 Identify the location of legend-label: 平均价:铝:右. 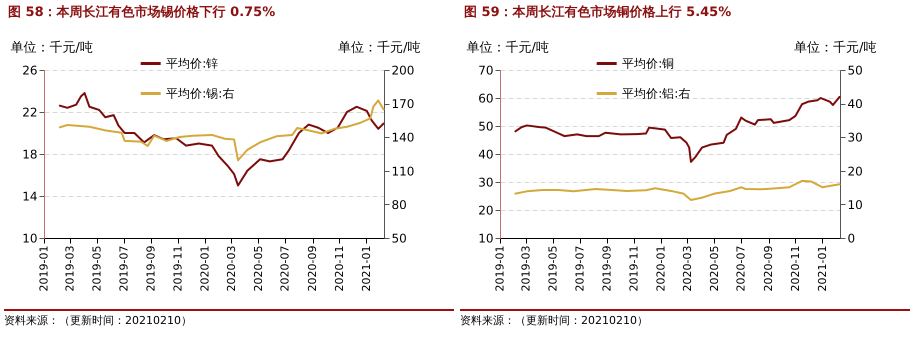
(656, 93).